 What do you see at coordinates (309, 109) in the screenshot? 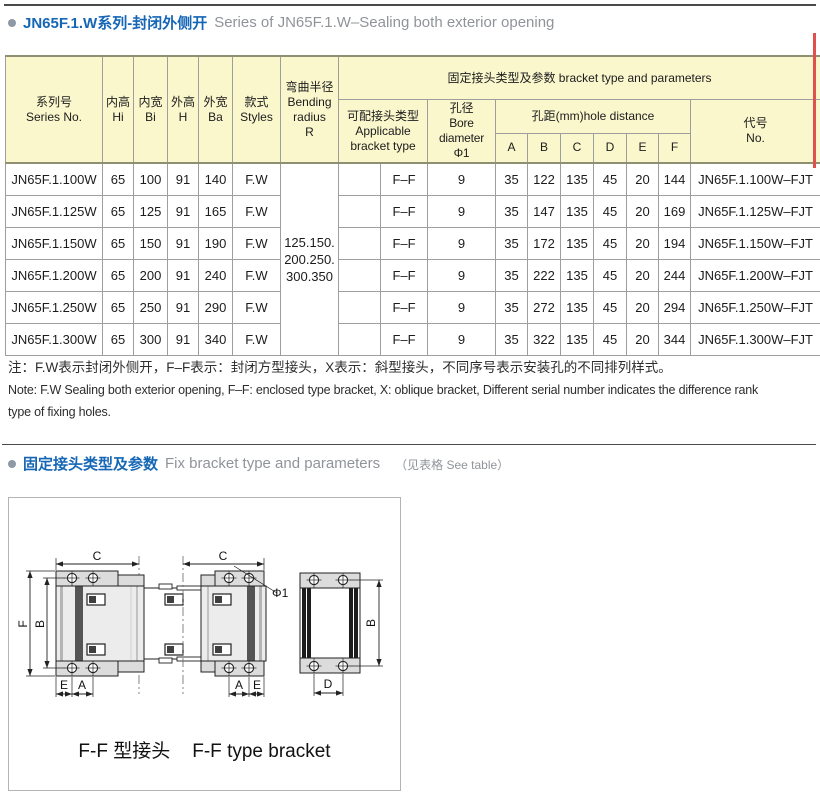
I see `col-header-bending-radius: 弯曲半径 Bending radius R` at bounding box center [309, 109].